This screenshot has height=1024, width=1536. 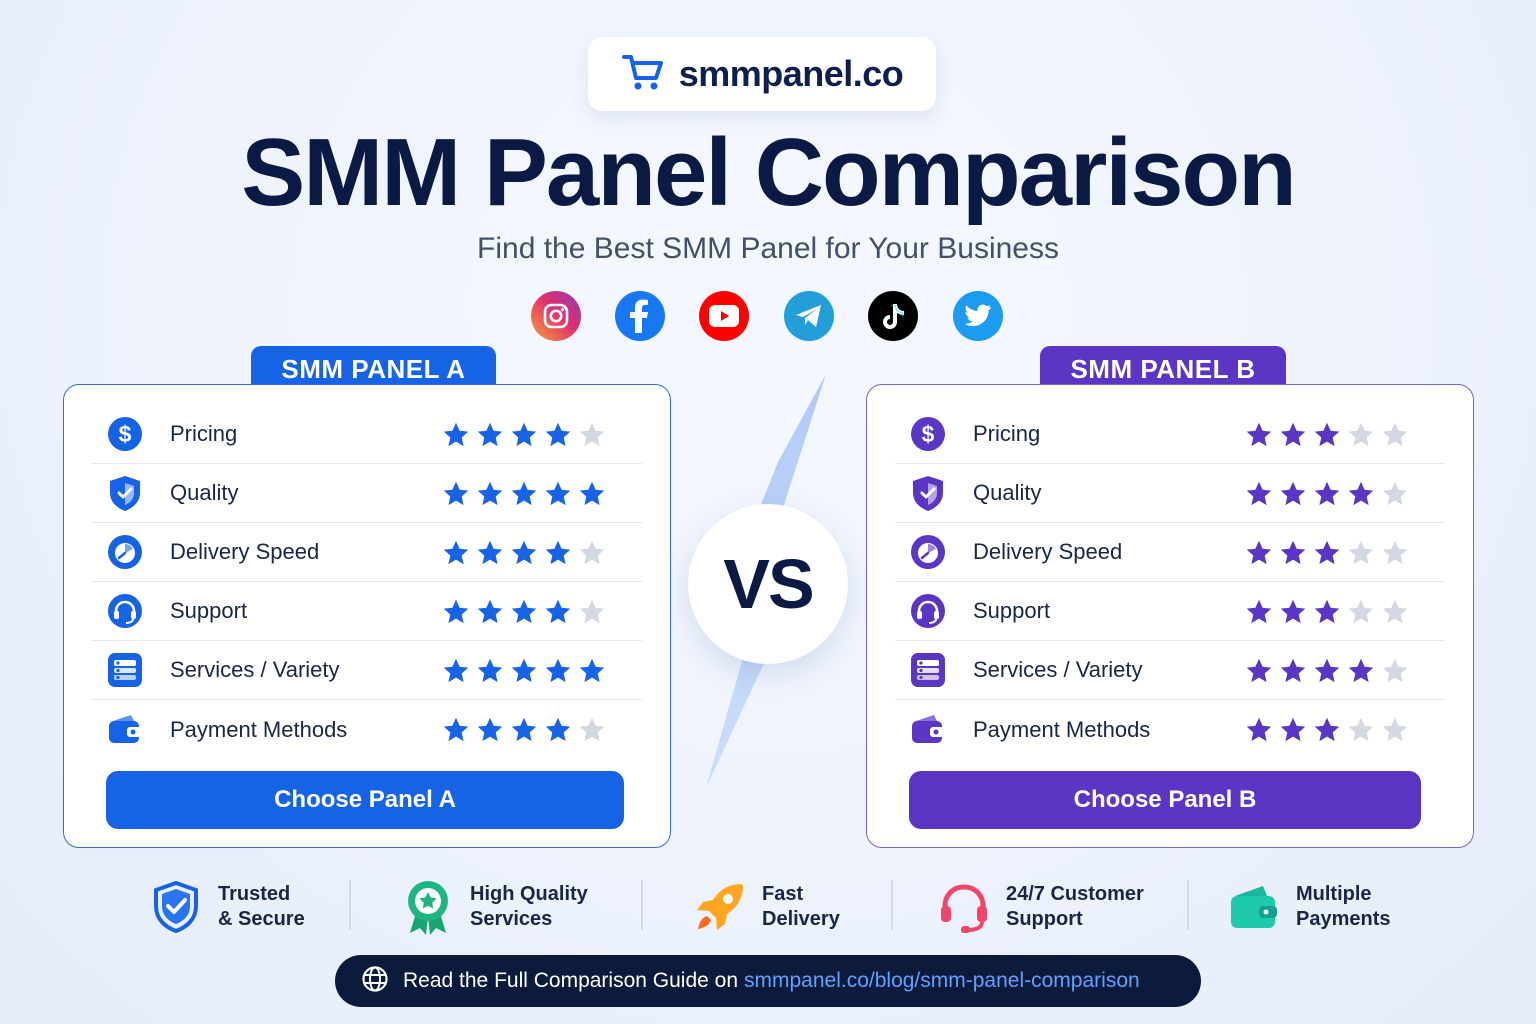 What do you see at coordinates (529, 894) in the screenshot?
I see `feature-line1: High Quality` at bounding box center [529, 894].